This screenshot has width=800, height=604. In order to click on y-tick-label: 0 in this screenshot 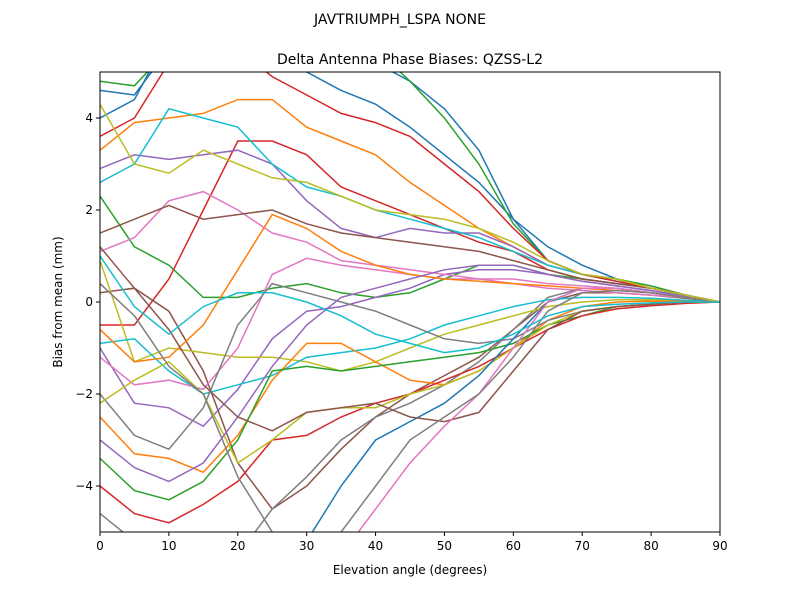, I will do `click(89, 302)`.